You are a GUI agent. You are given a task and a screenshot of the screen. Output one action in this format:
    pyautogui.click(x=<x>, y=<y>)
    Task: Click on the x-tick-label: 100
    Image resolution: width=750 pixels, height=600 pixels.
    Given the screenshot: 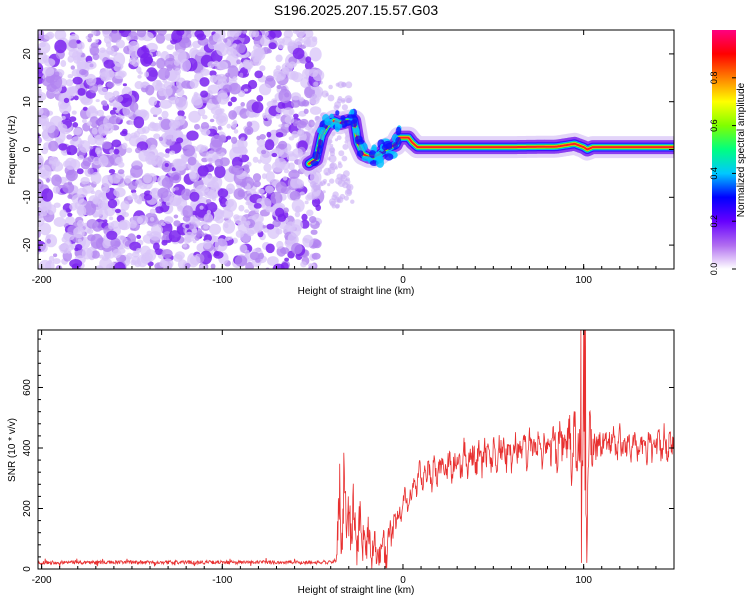 What is the action you would take?
    pyautogui.click(x=583, y=580)
    